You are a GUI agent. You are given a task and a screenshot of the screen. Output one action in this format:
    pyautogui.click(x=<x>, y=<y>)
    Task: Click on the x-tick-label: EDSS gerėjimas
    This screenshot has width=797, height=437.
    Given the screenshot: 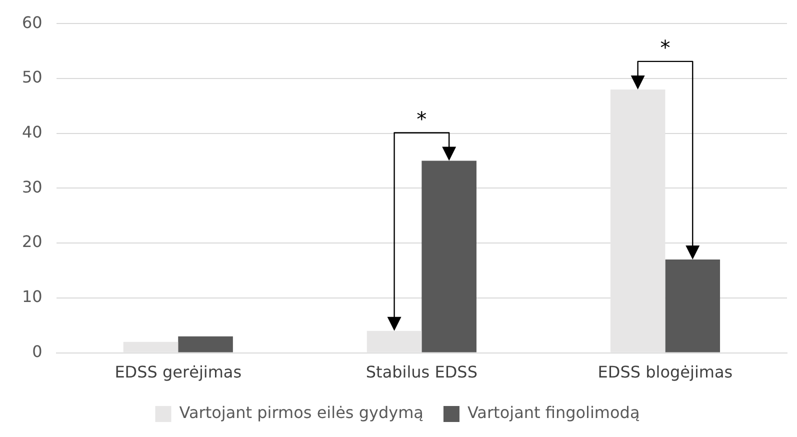 What is the action you would take?
    pyautogui.click(x=178, y=372)
    